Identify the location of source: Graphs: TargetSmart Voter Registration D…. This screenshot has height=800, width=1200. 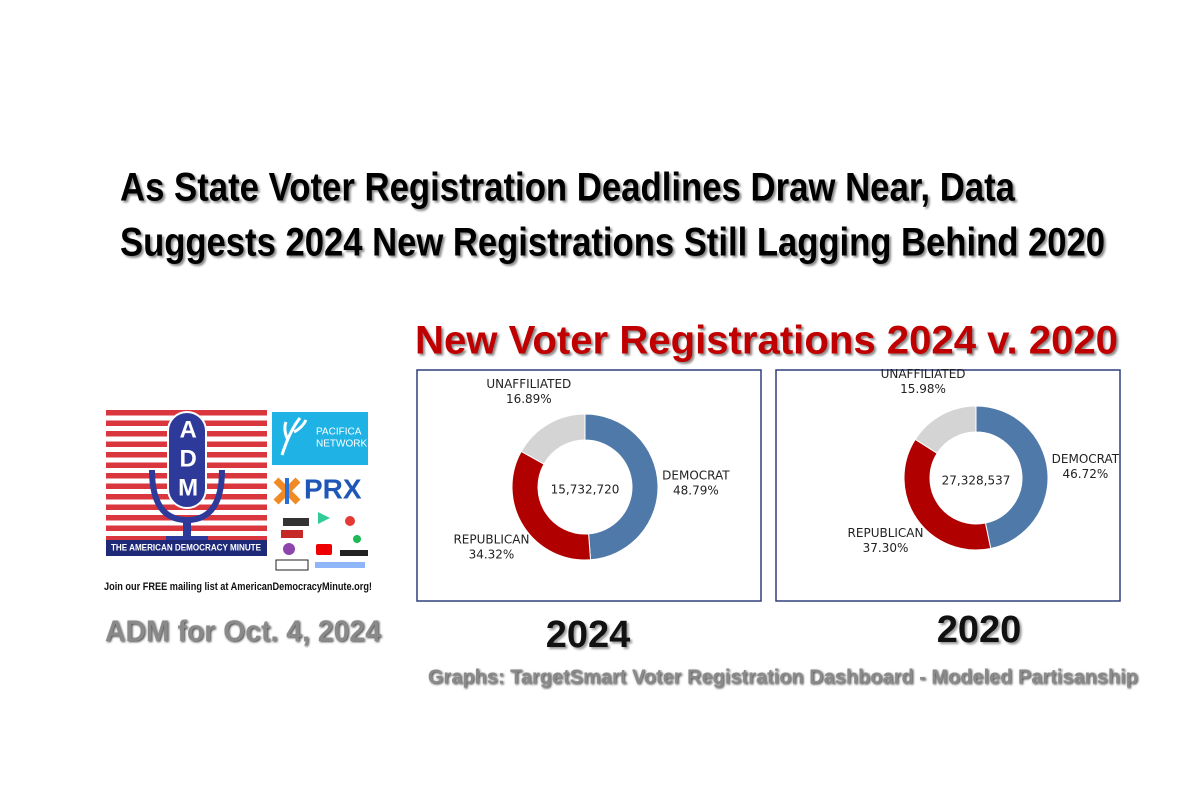
(783, 677).